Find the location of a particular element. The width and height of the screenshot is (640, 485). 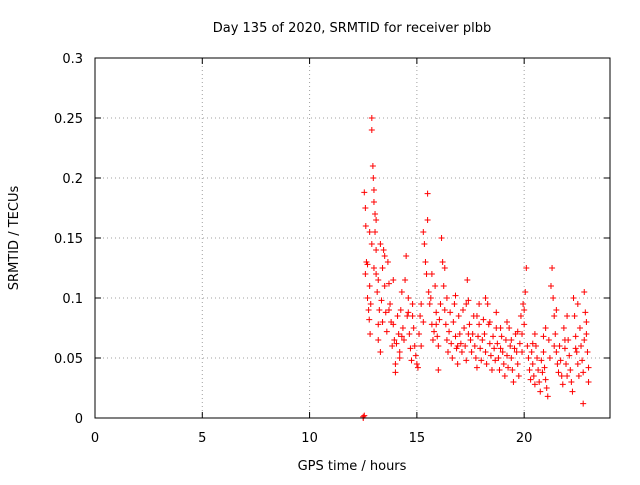

x-tick-label: 20 is located at coordinates (524, 438).